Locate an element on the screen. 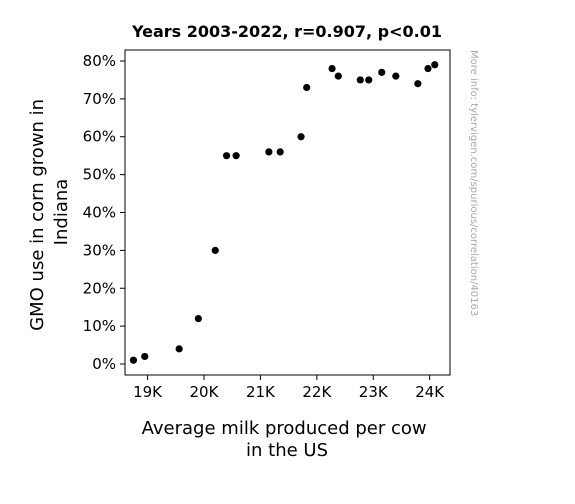 This screenshot has width=575, height=504. y-tick-label: 40% is located at coordinates (99, 213).